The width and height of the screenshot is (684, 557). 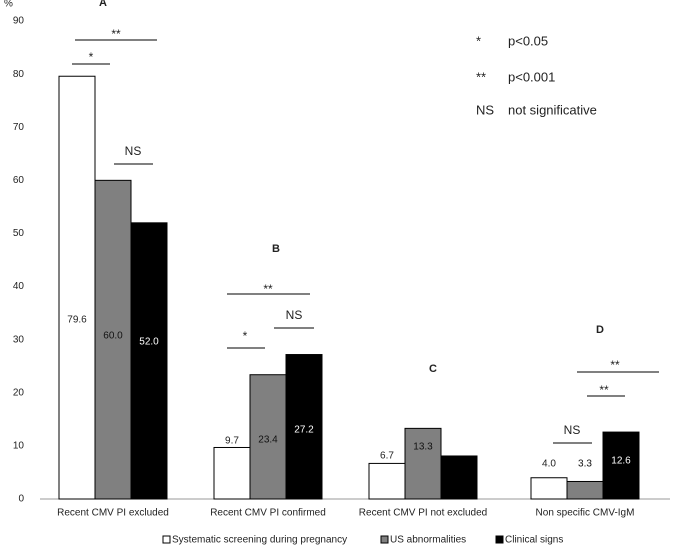 I want to click on value-label: 6.7, so click(x=387, y=456).